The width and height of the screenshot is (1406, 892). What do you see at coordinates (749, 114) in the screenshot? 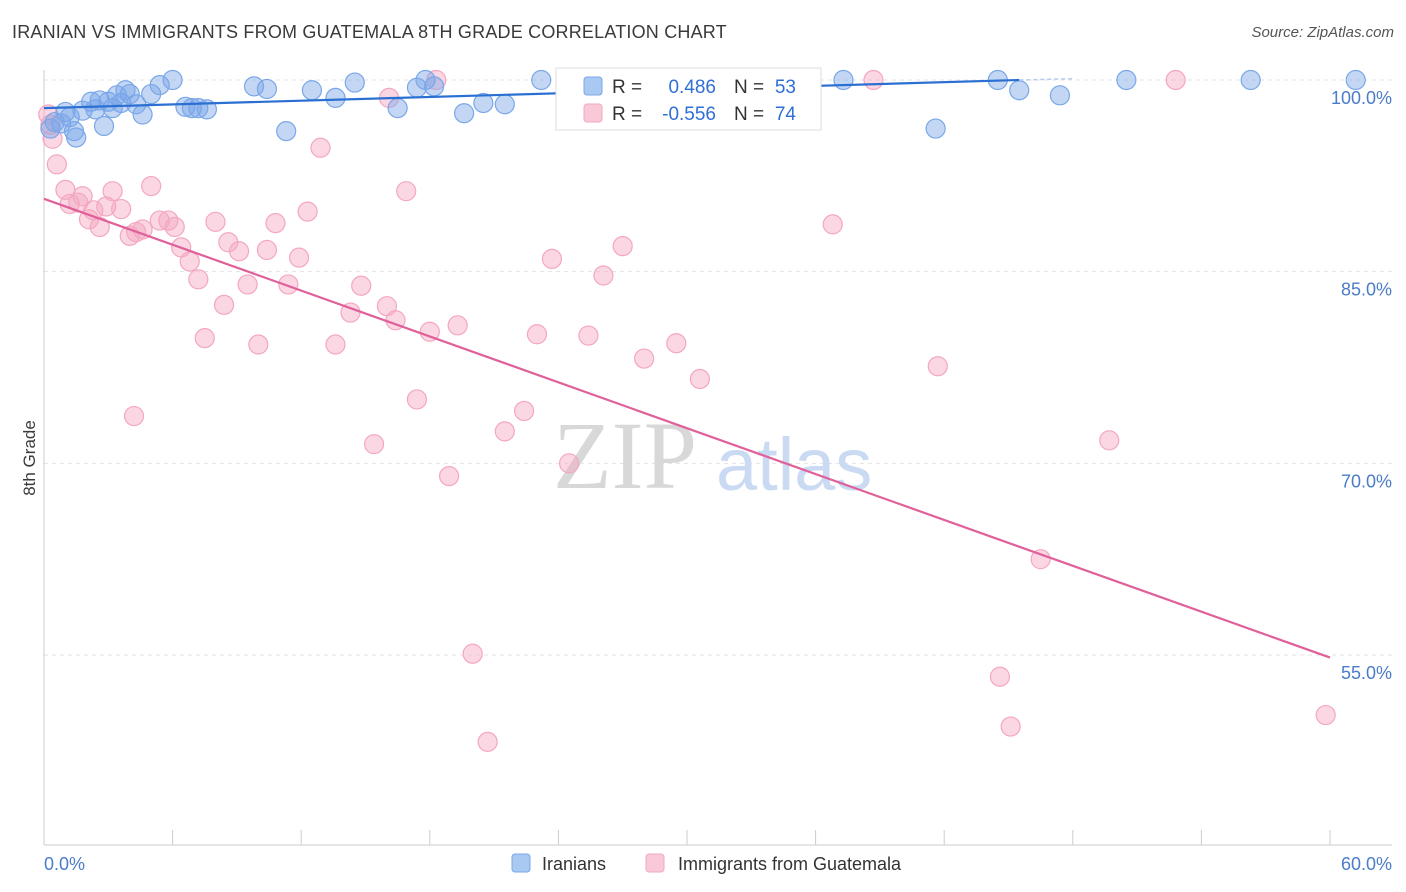
I see `legend-n-label-2: N =` at bounding box center [749, 114].